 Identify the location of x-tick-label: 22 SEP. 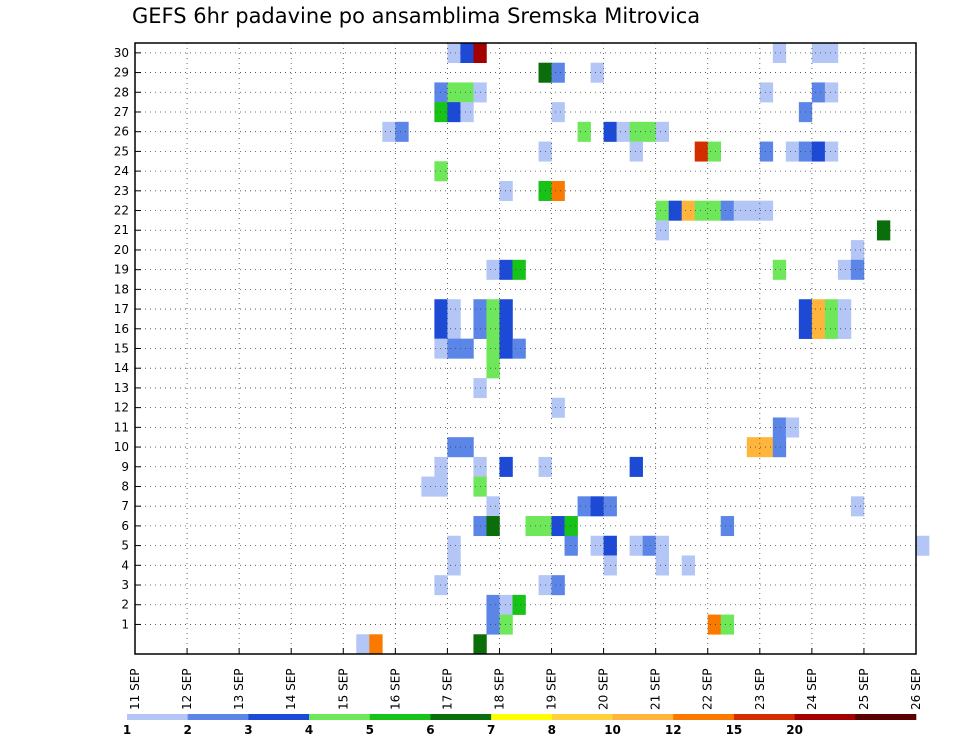
(708, 689).